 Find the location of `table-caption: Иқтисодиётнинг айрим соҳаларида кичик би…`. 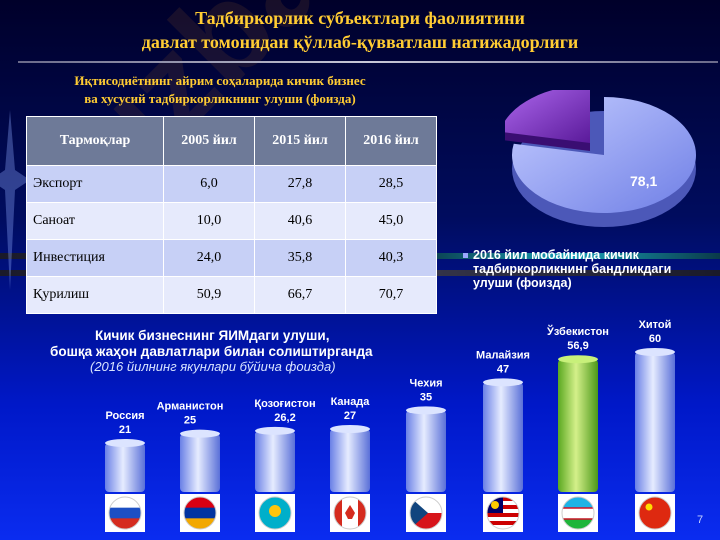

table-caption: Иқтисодиётнинг айрим соҳаларида кичик би… is located at coordinates (220, 90).